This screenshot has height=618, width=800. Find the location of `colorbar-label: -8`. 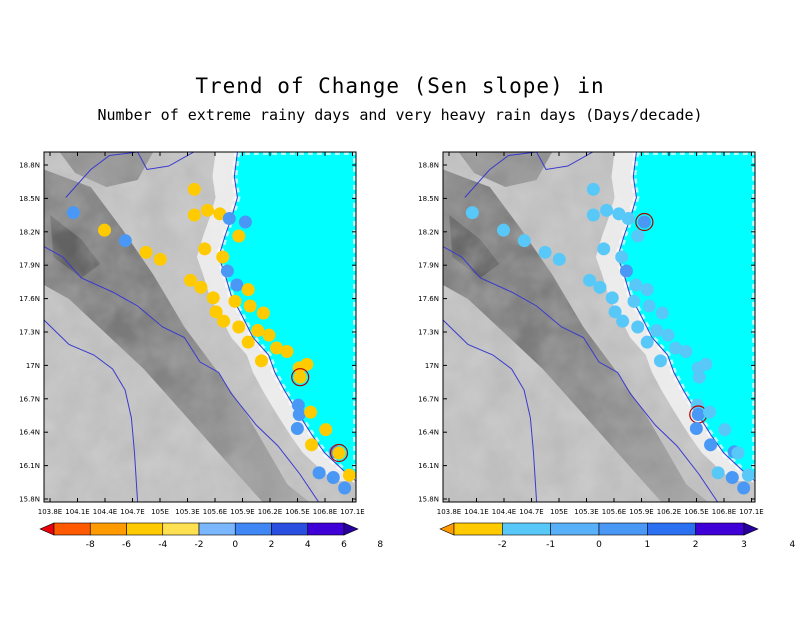

colorbar-label: -8 is located at coordinates (90, 545).